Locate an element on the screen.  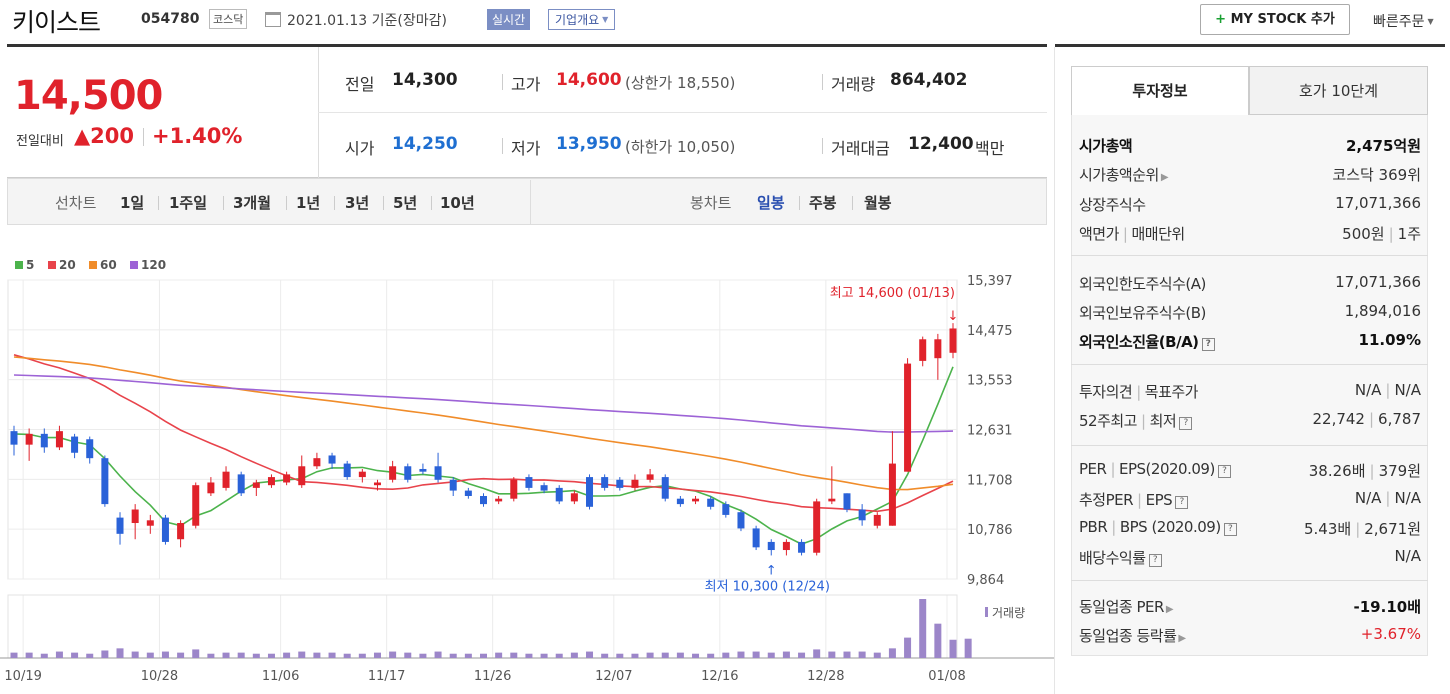
period-1w: 1주일 is located at coordinates (188, 203).